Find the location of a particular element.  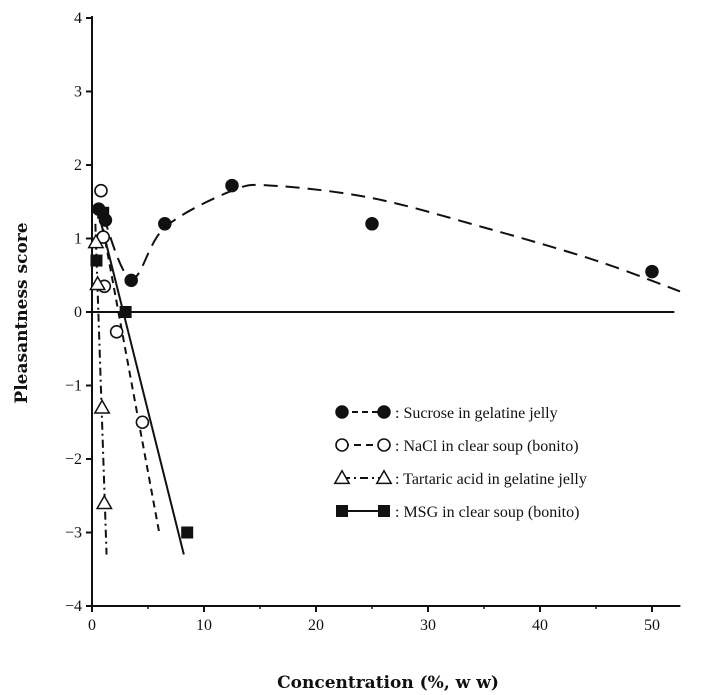

fit-curve-filled-circle is located at coordinates (391, 238).